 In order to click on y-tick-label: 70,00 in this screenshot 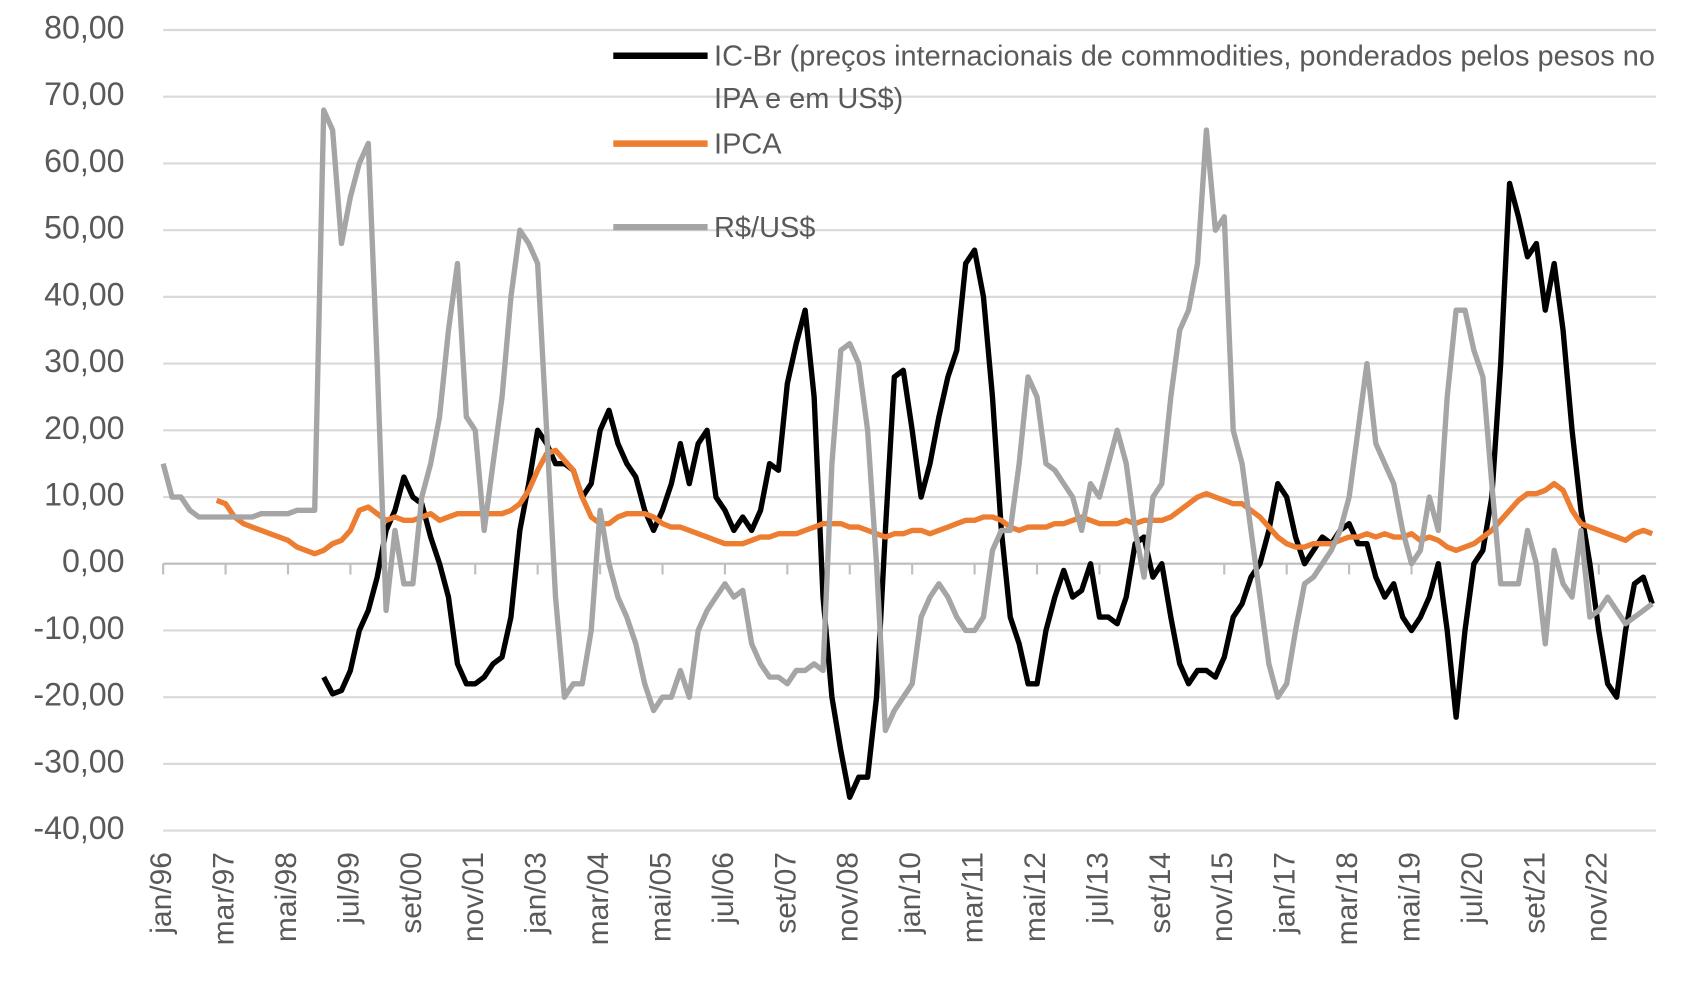, I will do `click(84, 94)`.